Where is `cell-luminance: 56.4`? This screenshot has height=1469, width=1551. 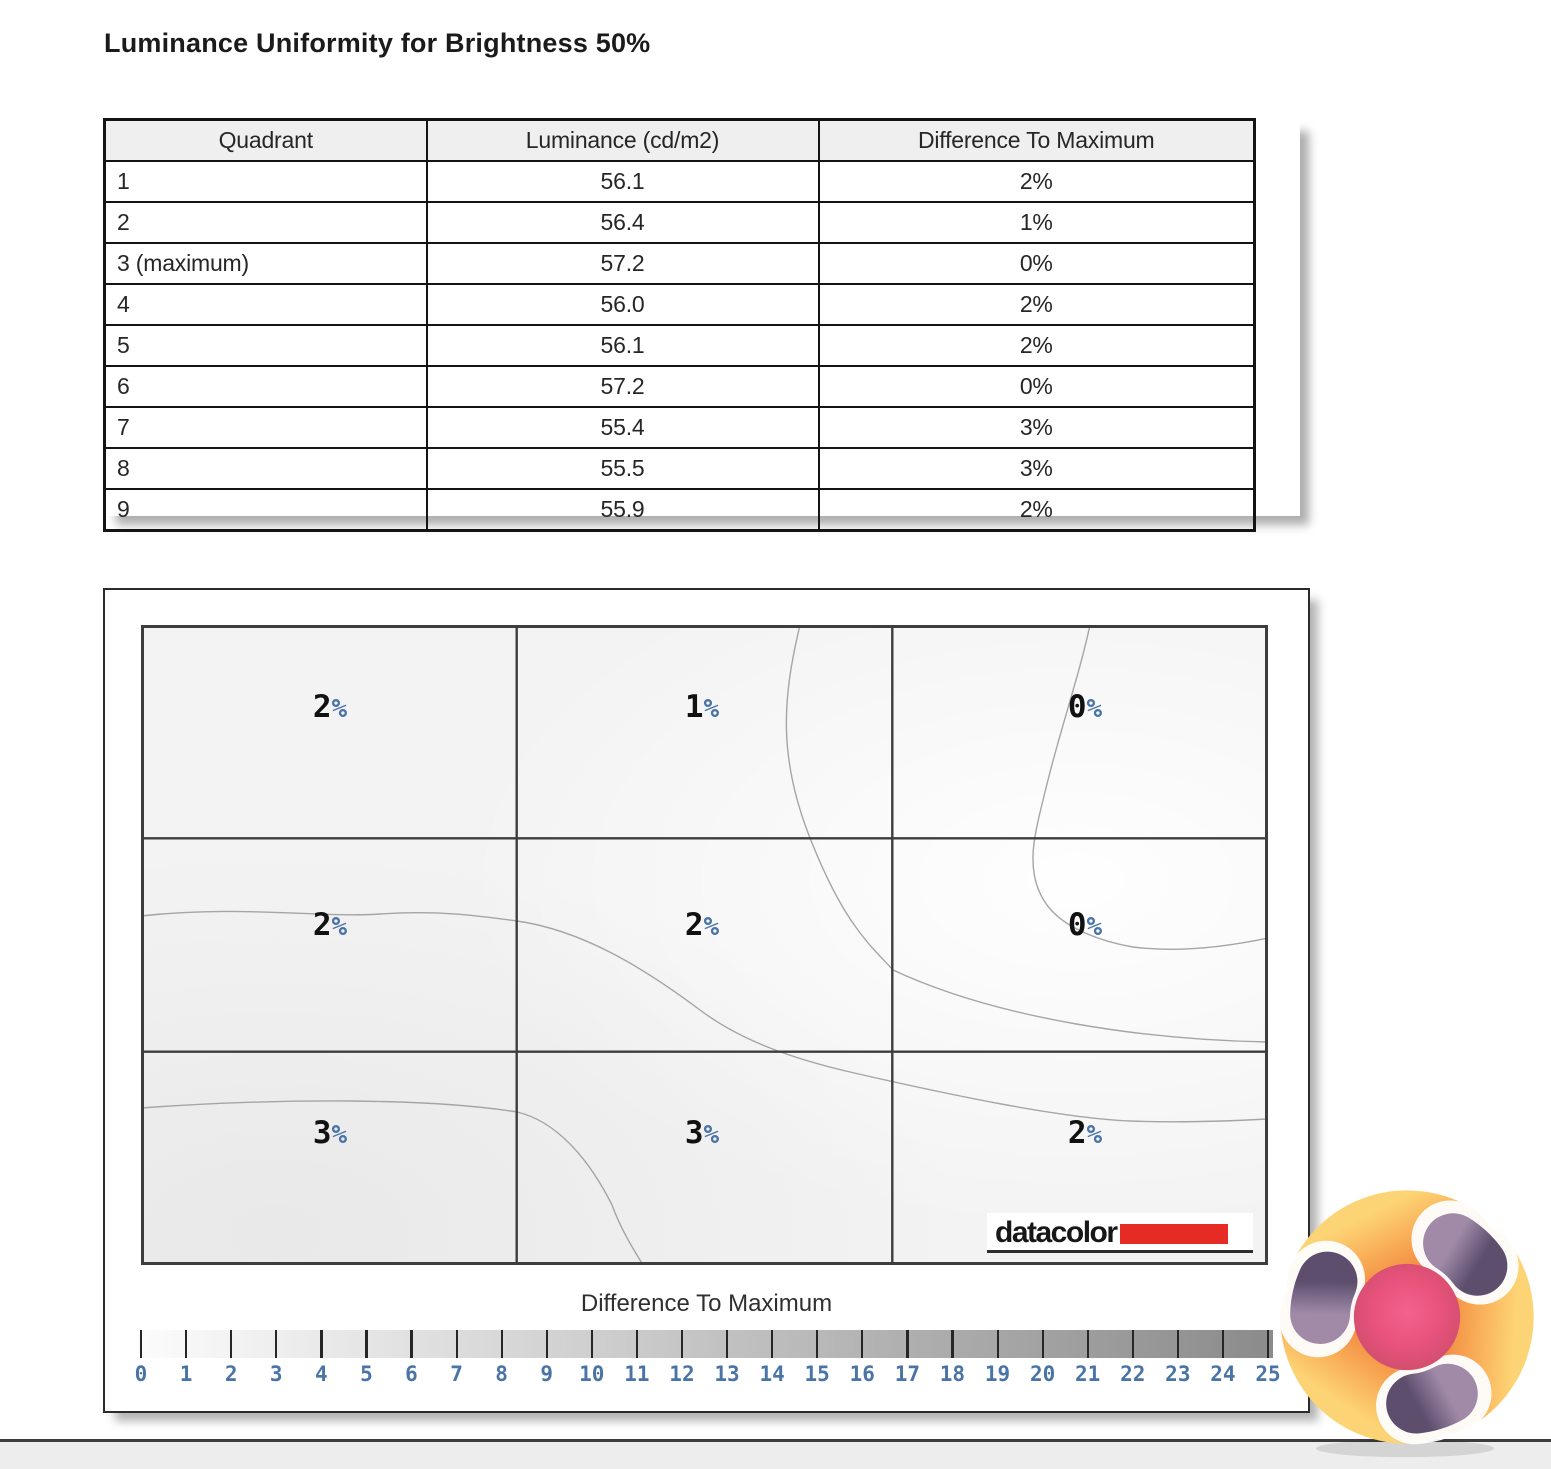
cell-luminance: 56.4 is located at coordinates (622, 222).